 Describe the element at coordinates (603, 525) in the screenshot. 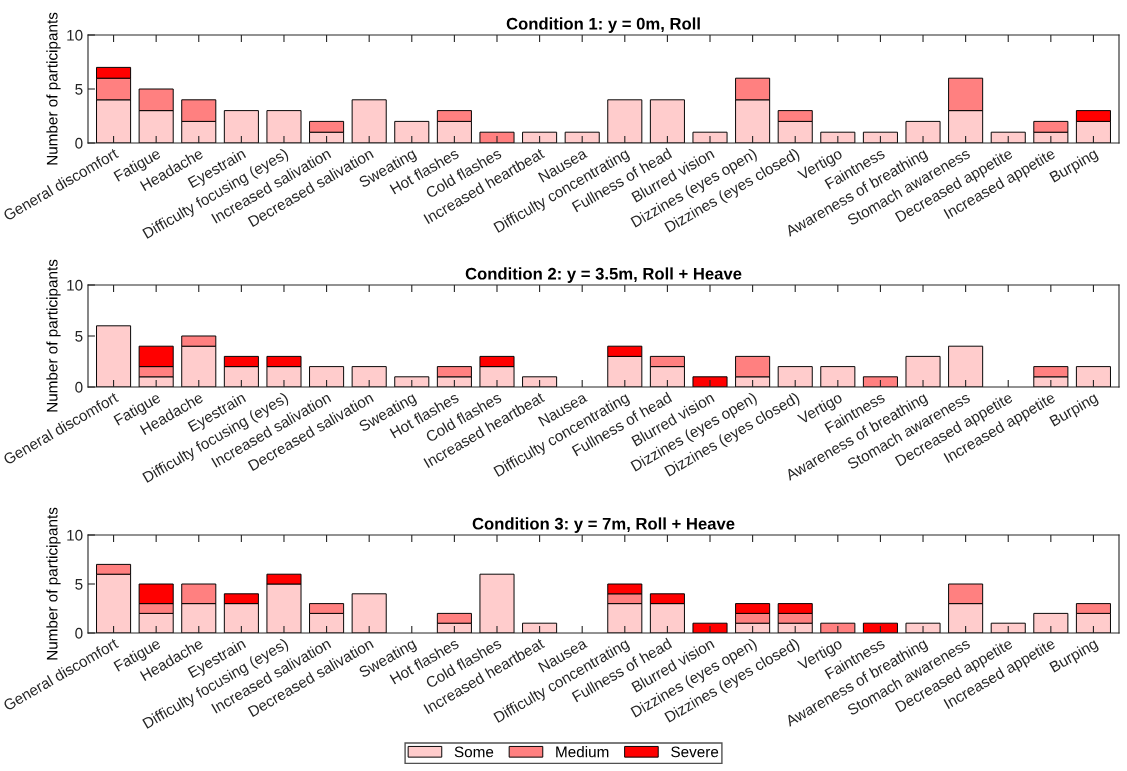

I see `chart-title: Condition 3: y = 7m, Roll + Heave` at that location.